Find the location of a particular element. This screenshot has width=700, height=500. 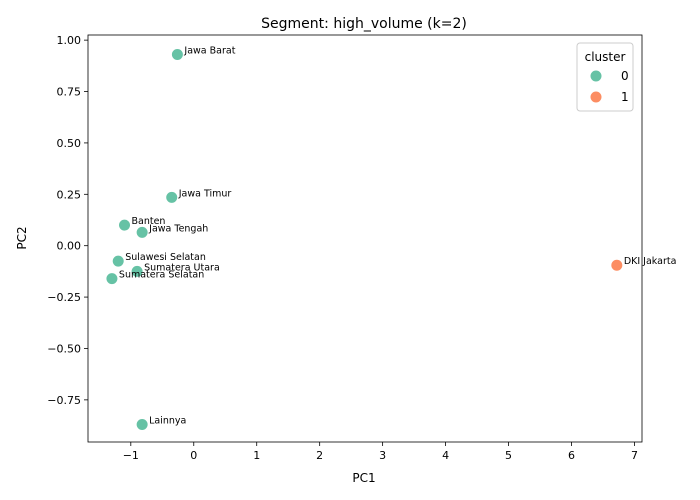

x-tick-label: −1 is located at coordinates (131, 455).